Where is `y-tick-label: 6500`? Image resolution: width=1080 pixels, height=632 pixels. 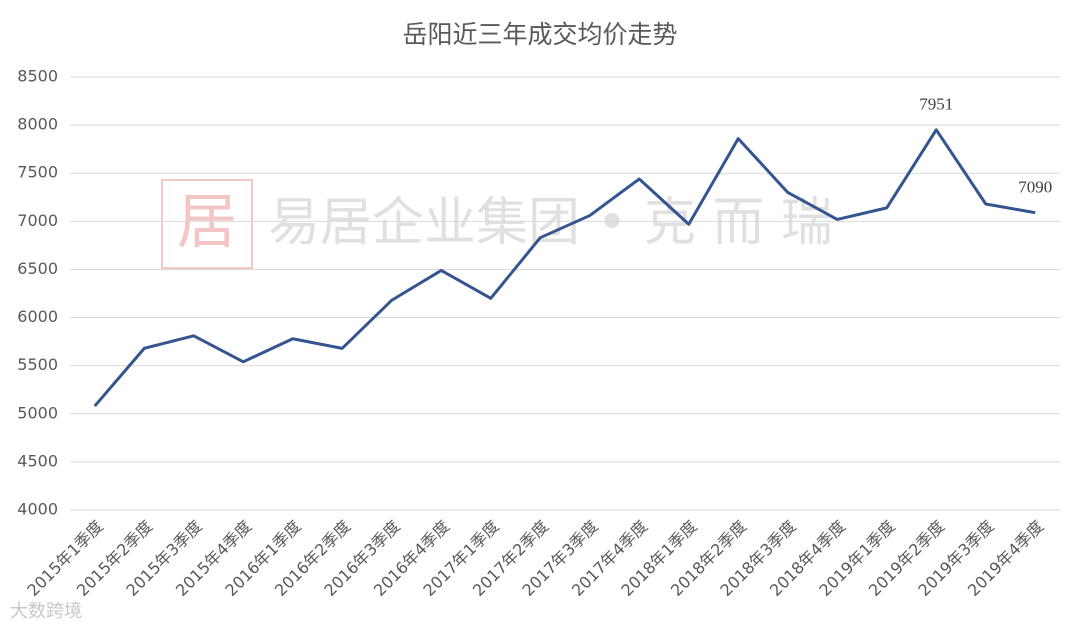
y-tick-label: 6500 is located at coordinates (37, 268).